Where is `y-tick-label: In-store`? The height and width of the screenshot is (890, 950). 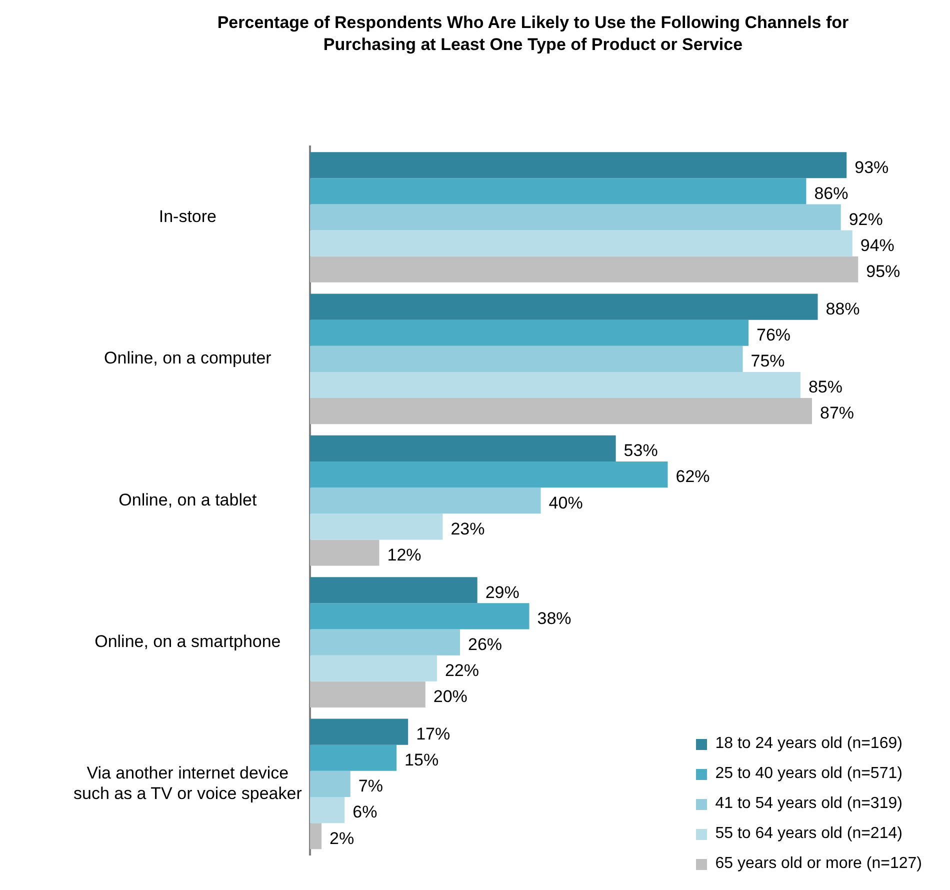 y-tick-label: In-store is located at coordinates (187, 216).